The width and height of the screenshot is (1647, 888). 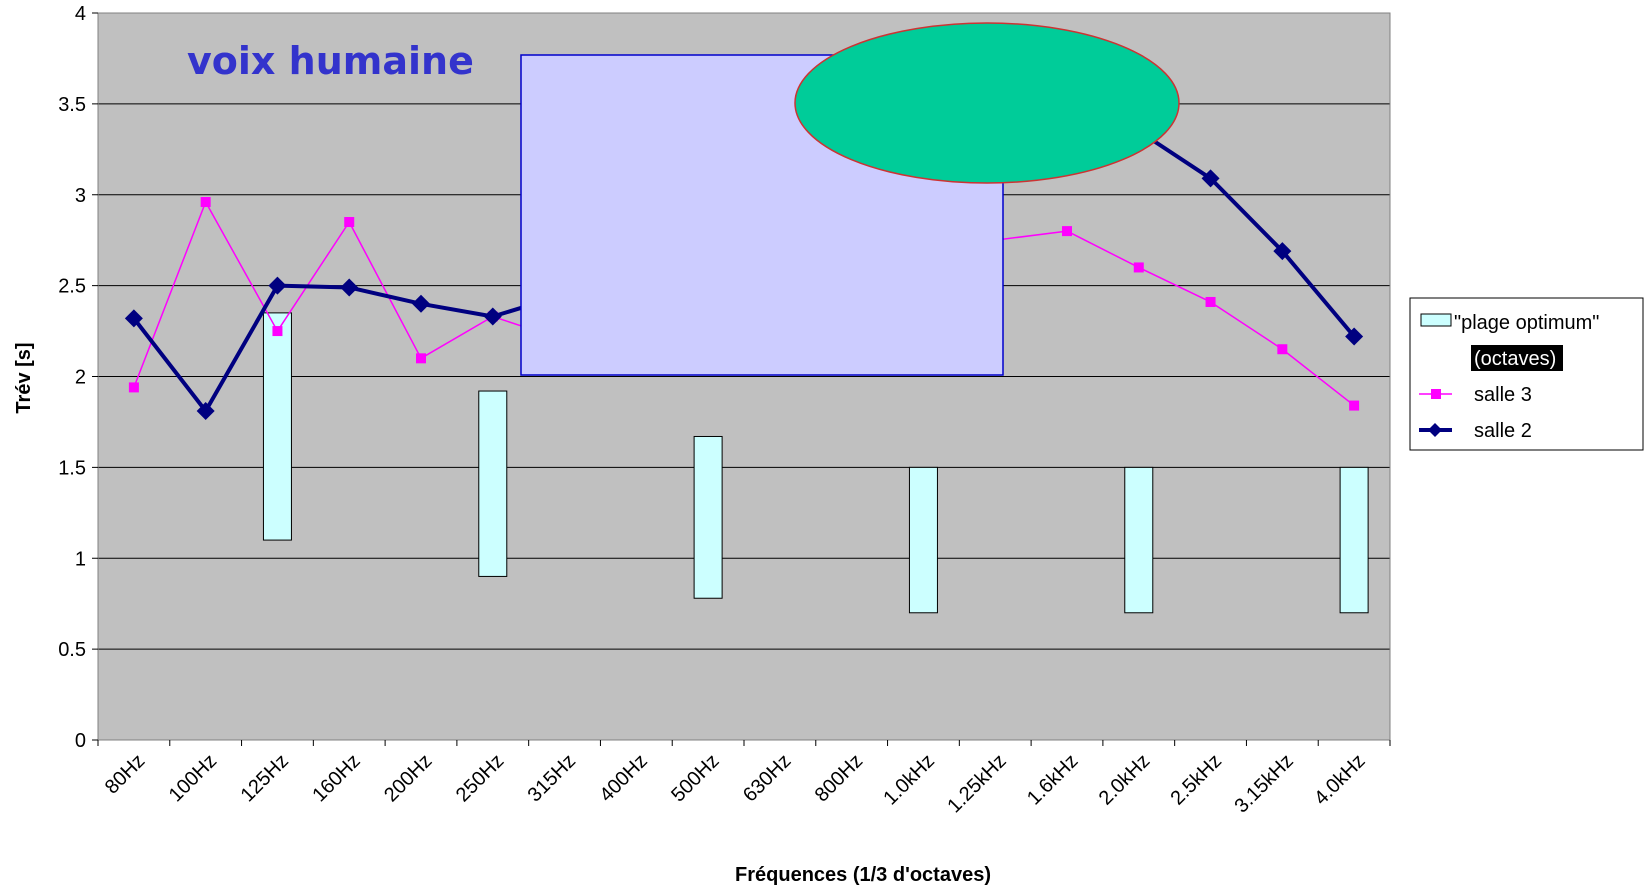 What do you see at coordinates (1436, 394) in the screenshot?
I see `legend-marker-salle3` at bounding box center [1436, 394].